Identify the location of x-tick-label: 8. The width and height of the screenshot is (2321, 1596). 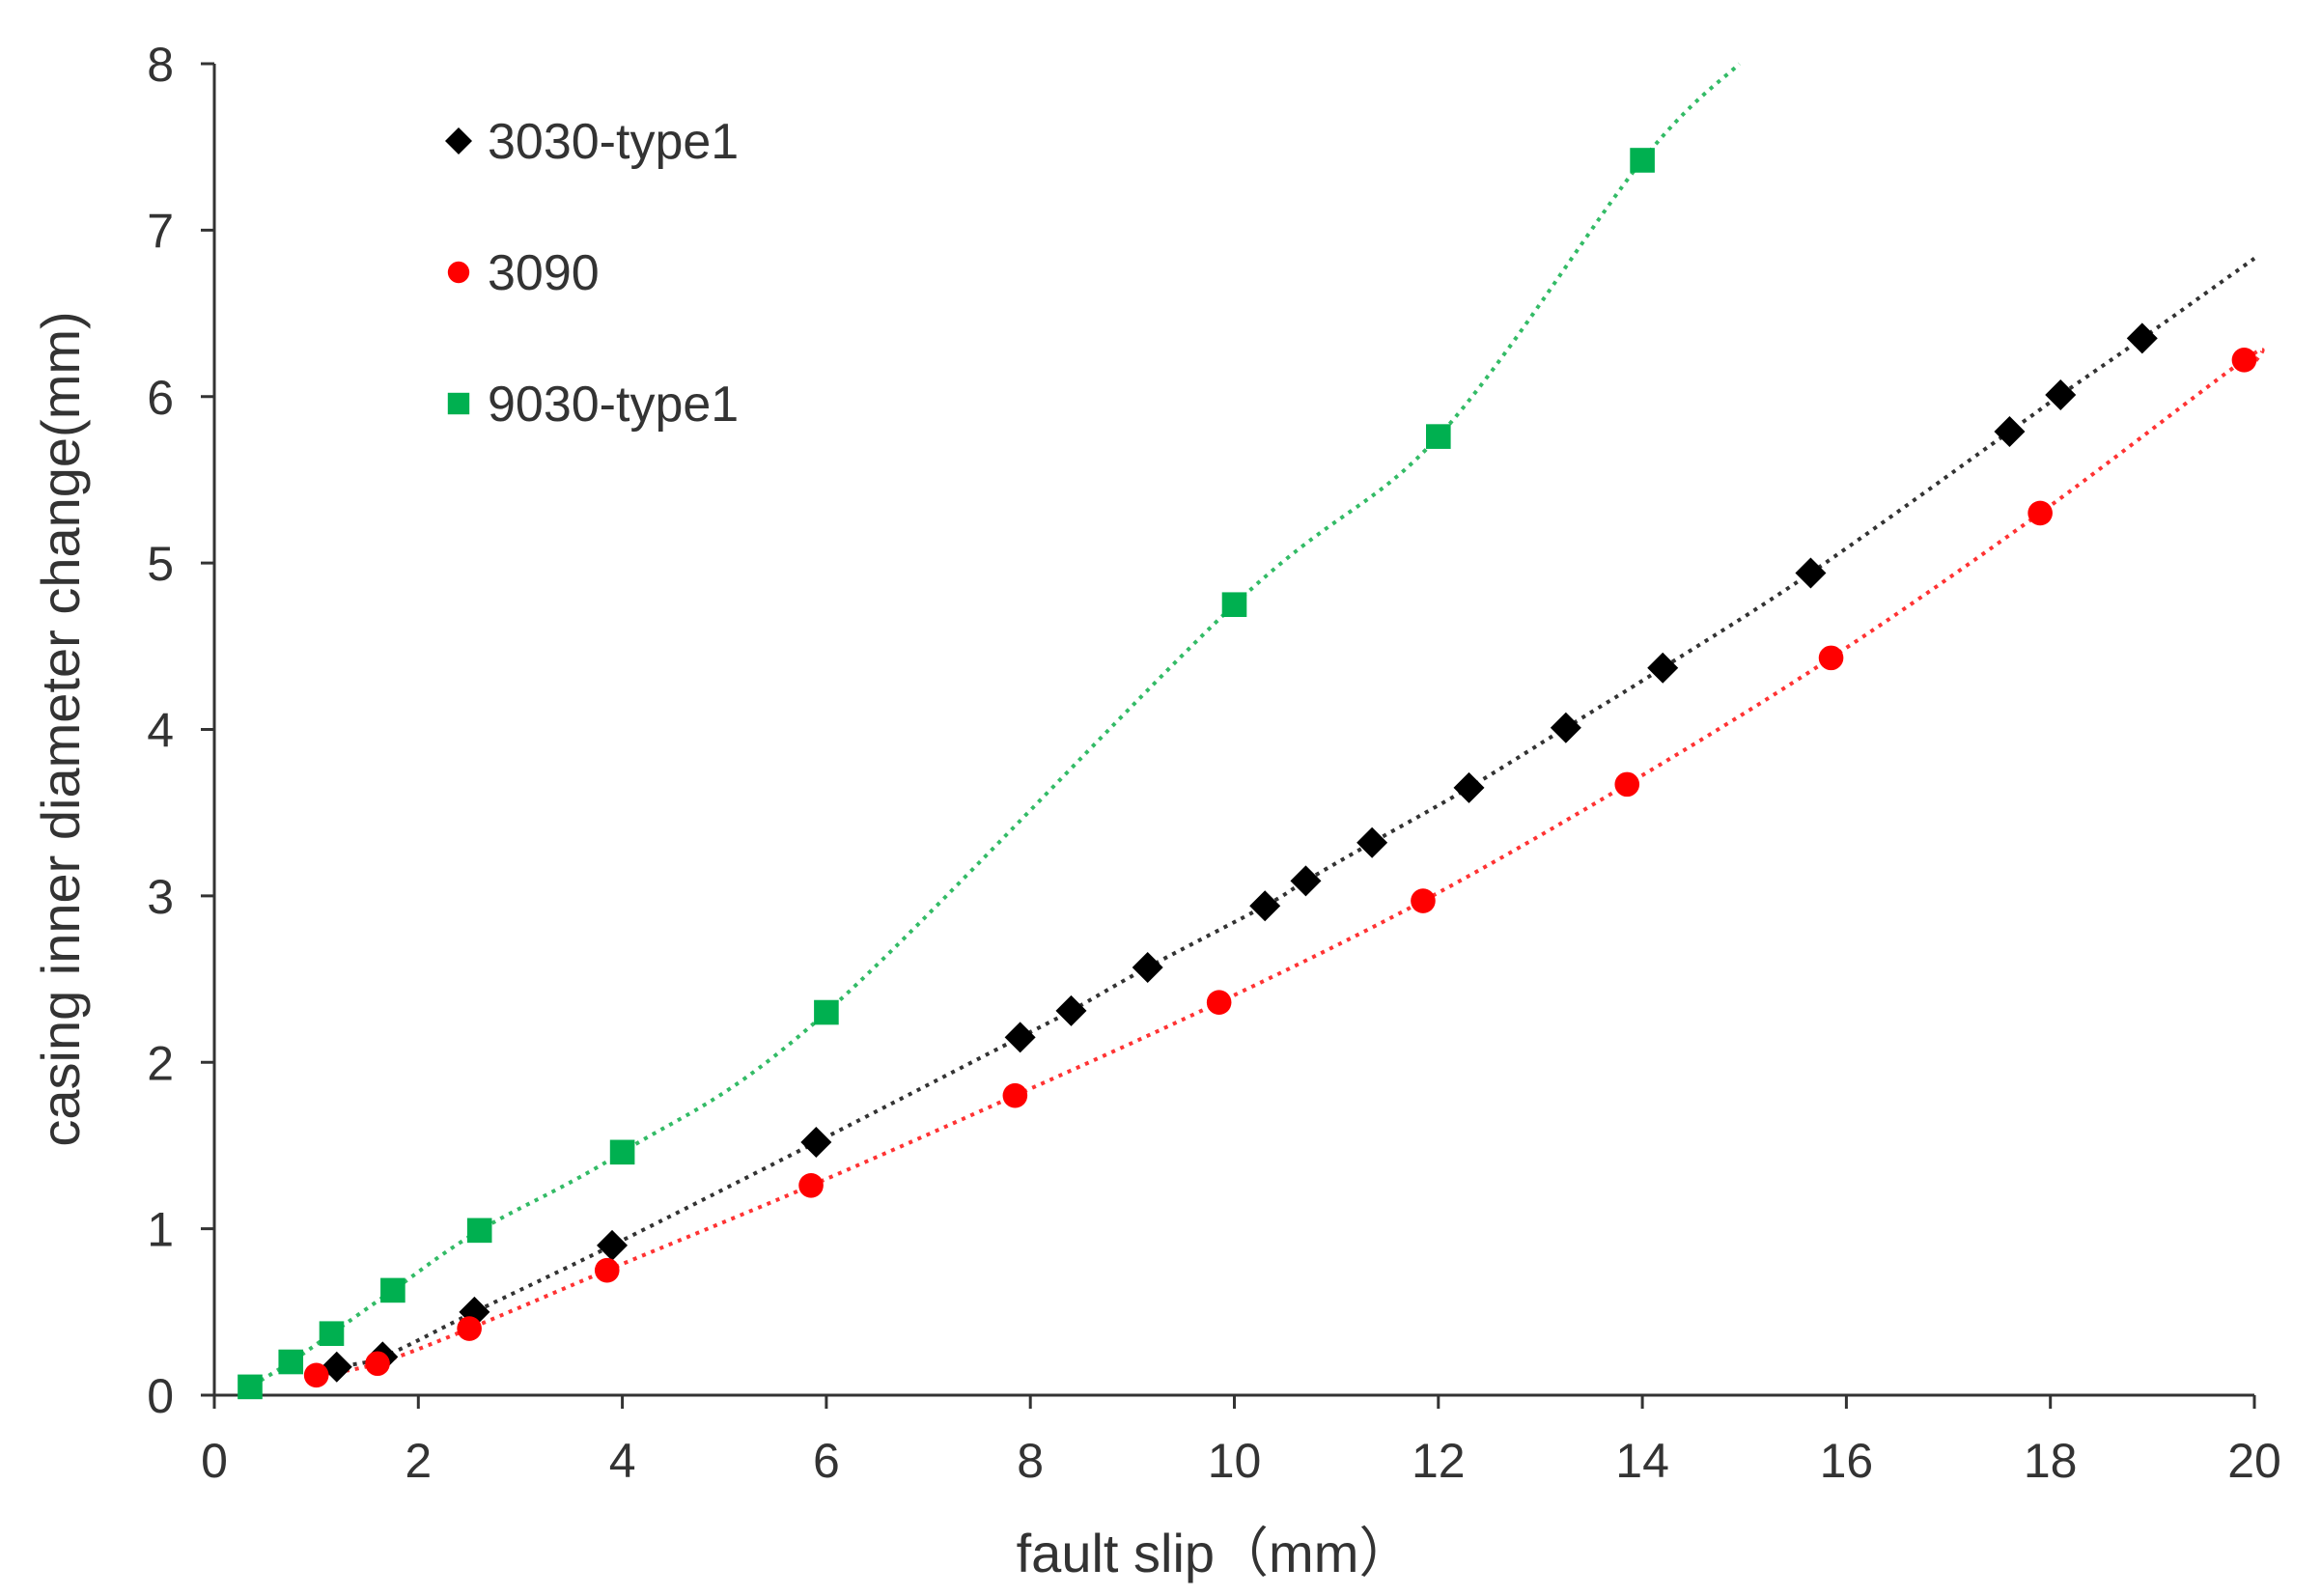
(1030, 1461).